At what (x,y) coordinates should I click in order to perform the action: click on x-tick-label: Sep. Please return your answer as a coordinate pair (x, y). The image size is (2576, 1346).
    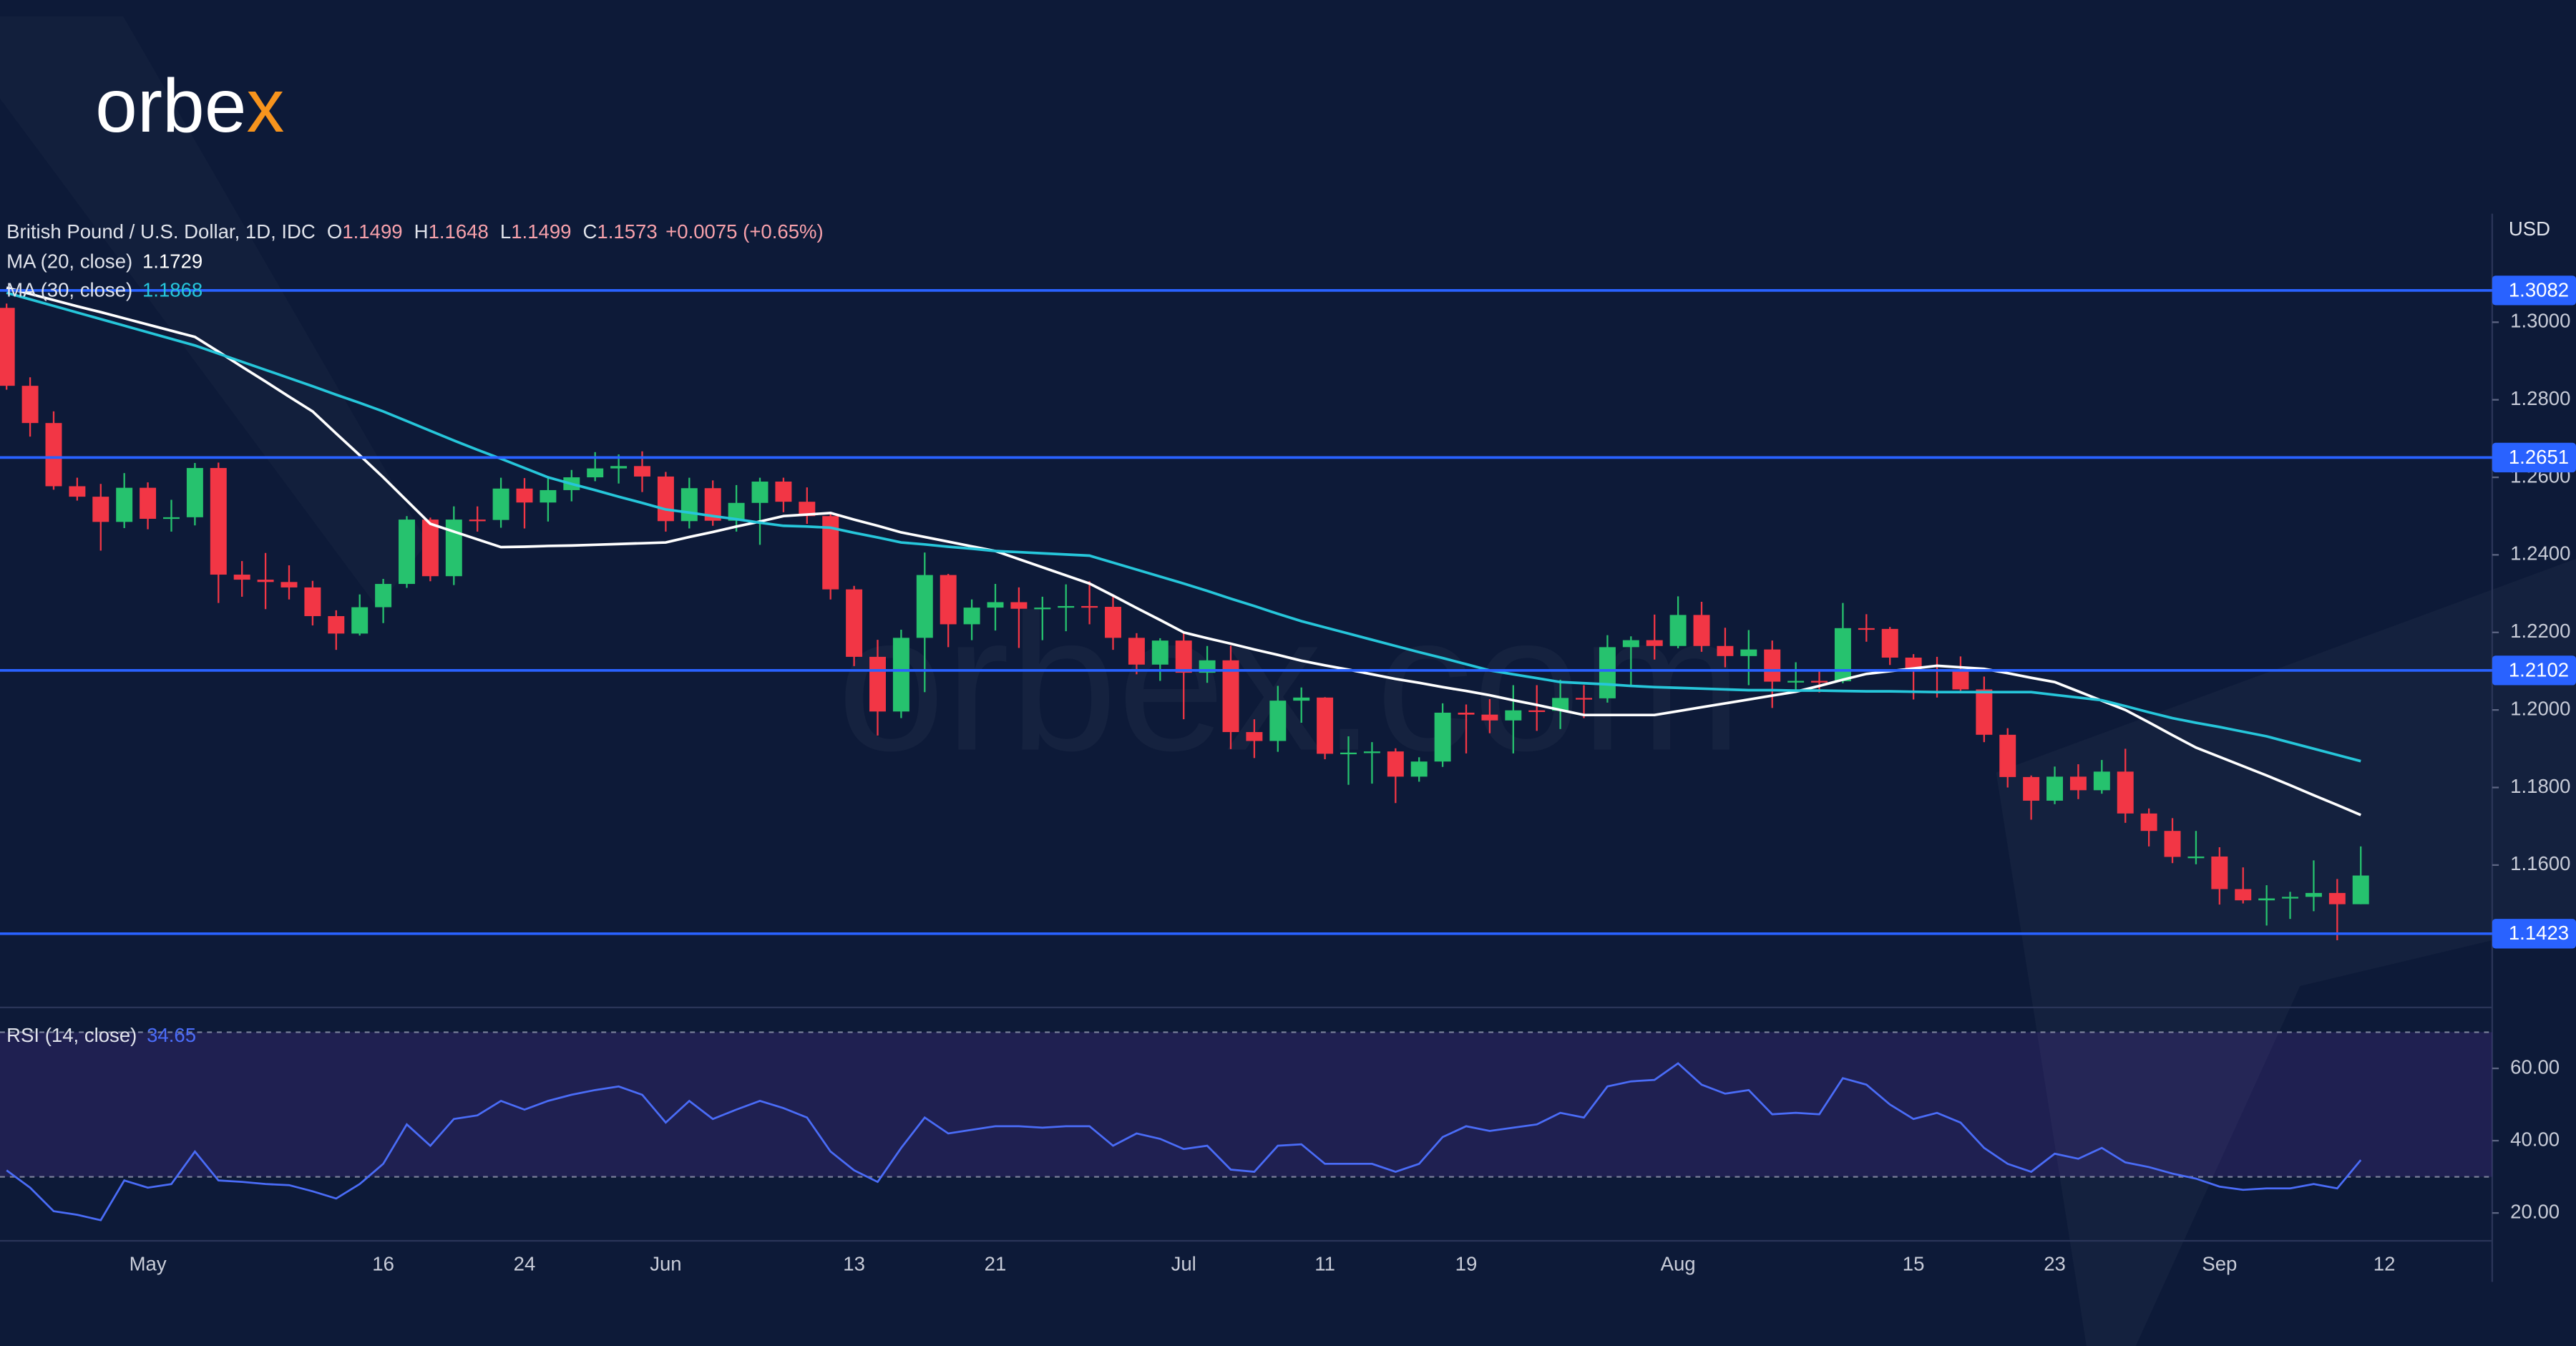
    Looking at the image, I should click on (2219, 1264).